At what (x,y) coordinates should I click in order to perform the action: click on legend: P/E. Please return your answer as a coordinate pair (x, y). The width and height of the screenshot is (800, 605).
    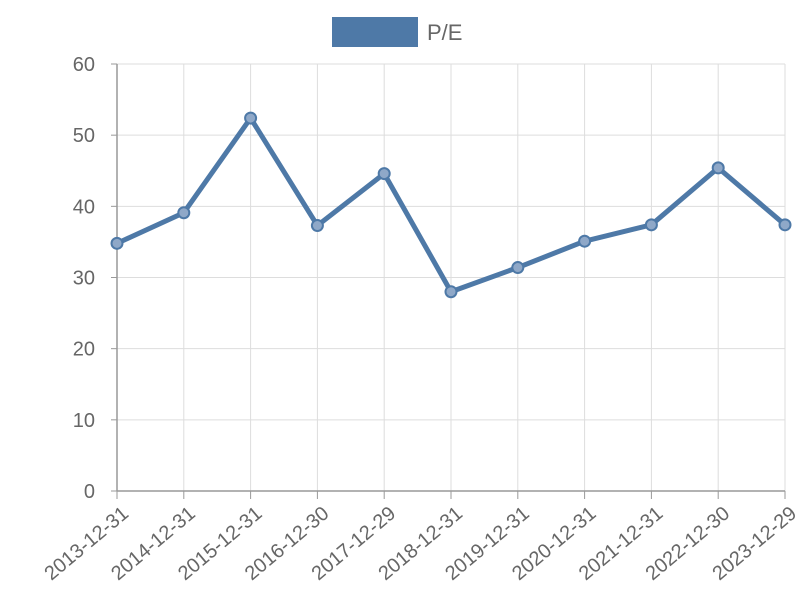
    Looking at the image, I should click on (397, 32).